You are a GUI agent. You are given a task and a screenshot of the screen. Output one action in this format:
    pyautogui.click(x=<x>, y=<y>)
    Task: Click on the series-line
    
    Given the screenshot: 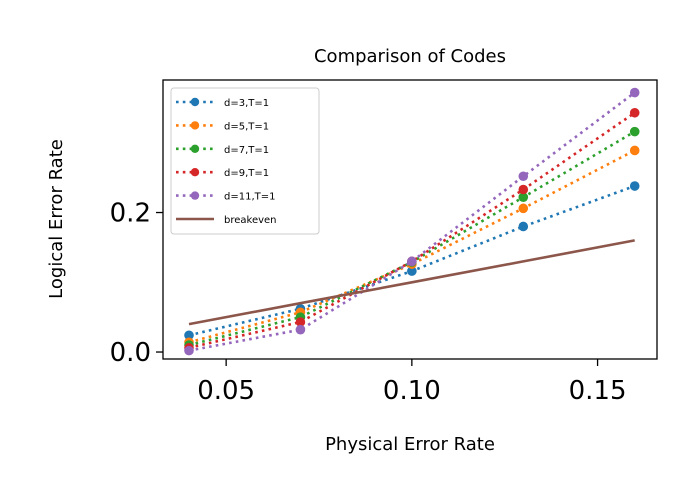 What is the action you would take?
    pyautogui.click(x=411, y=282)
    